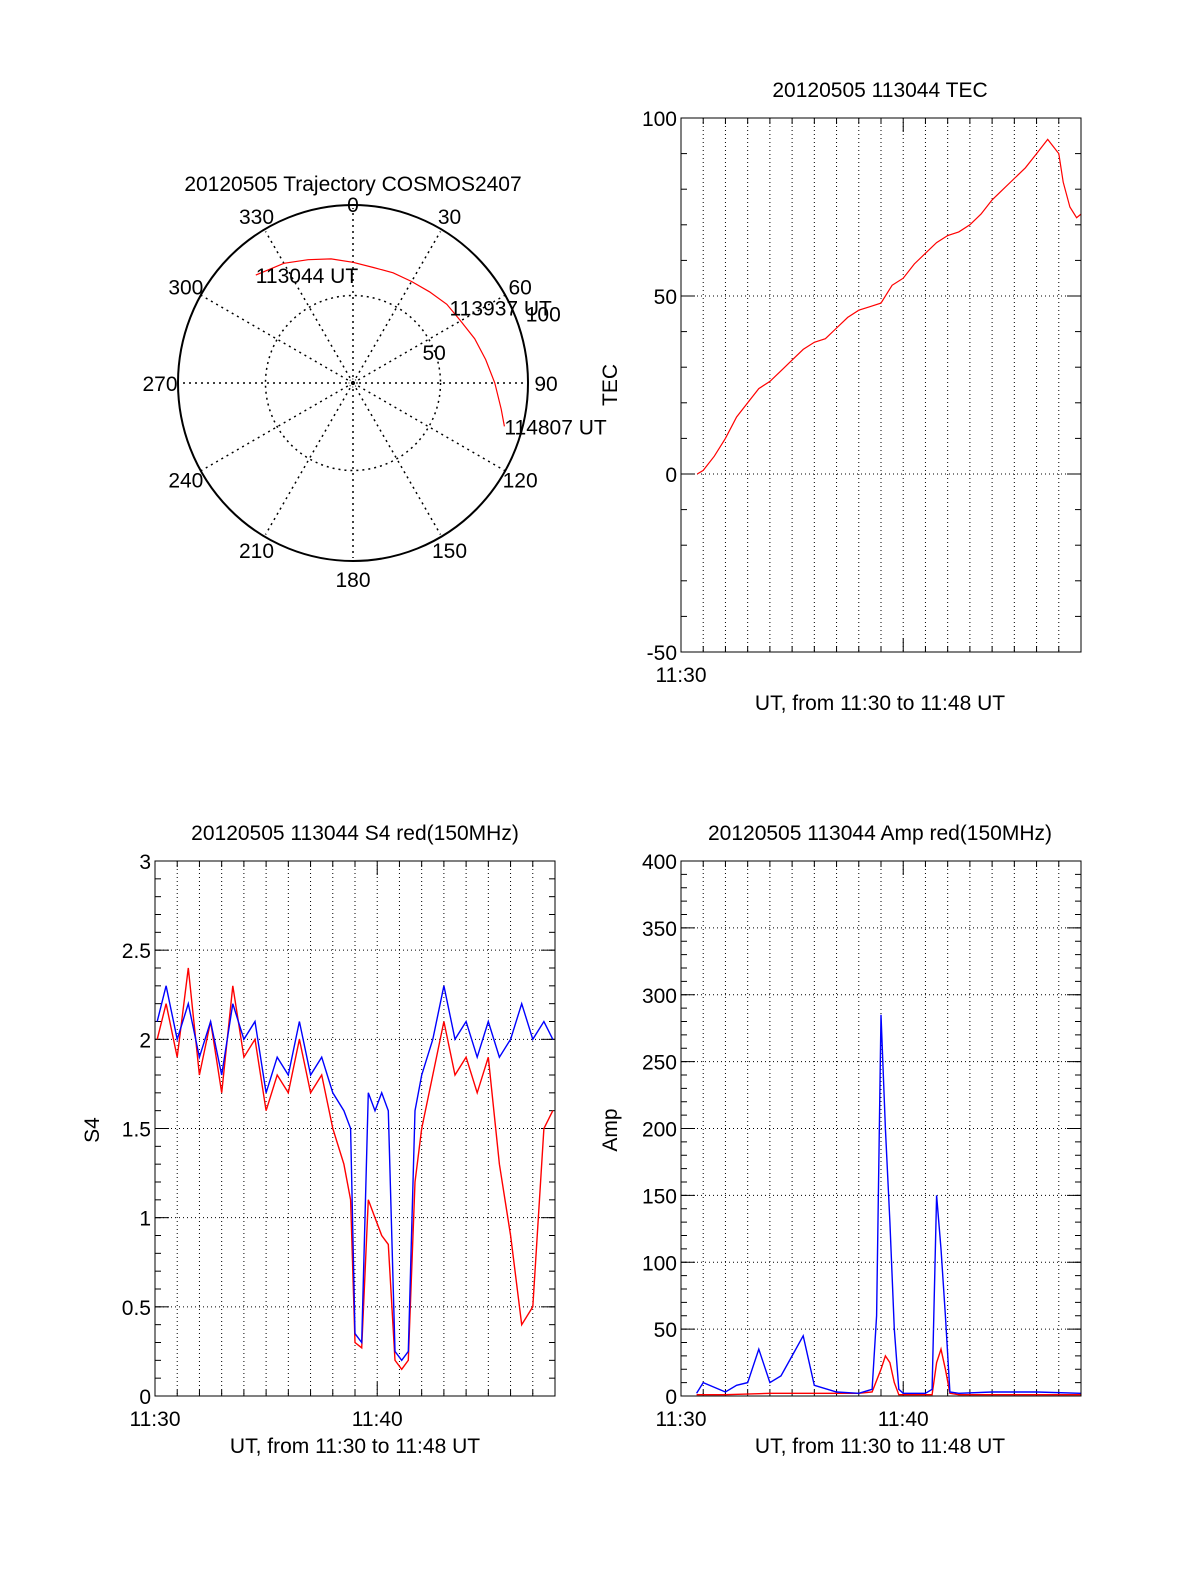 The image size is (1200, 1575). Describe the element at coordinates (449, 551) in the screenshot. I see `polar-angle-label: 150` at that location.